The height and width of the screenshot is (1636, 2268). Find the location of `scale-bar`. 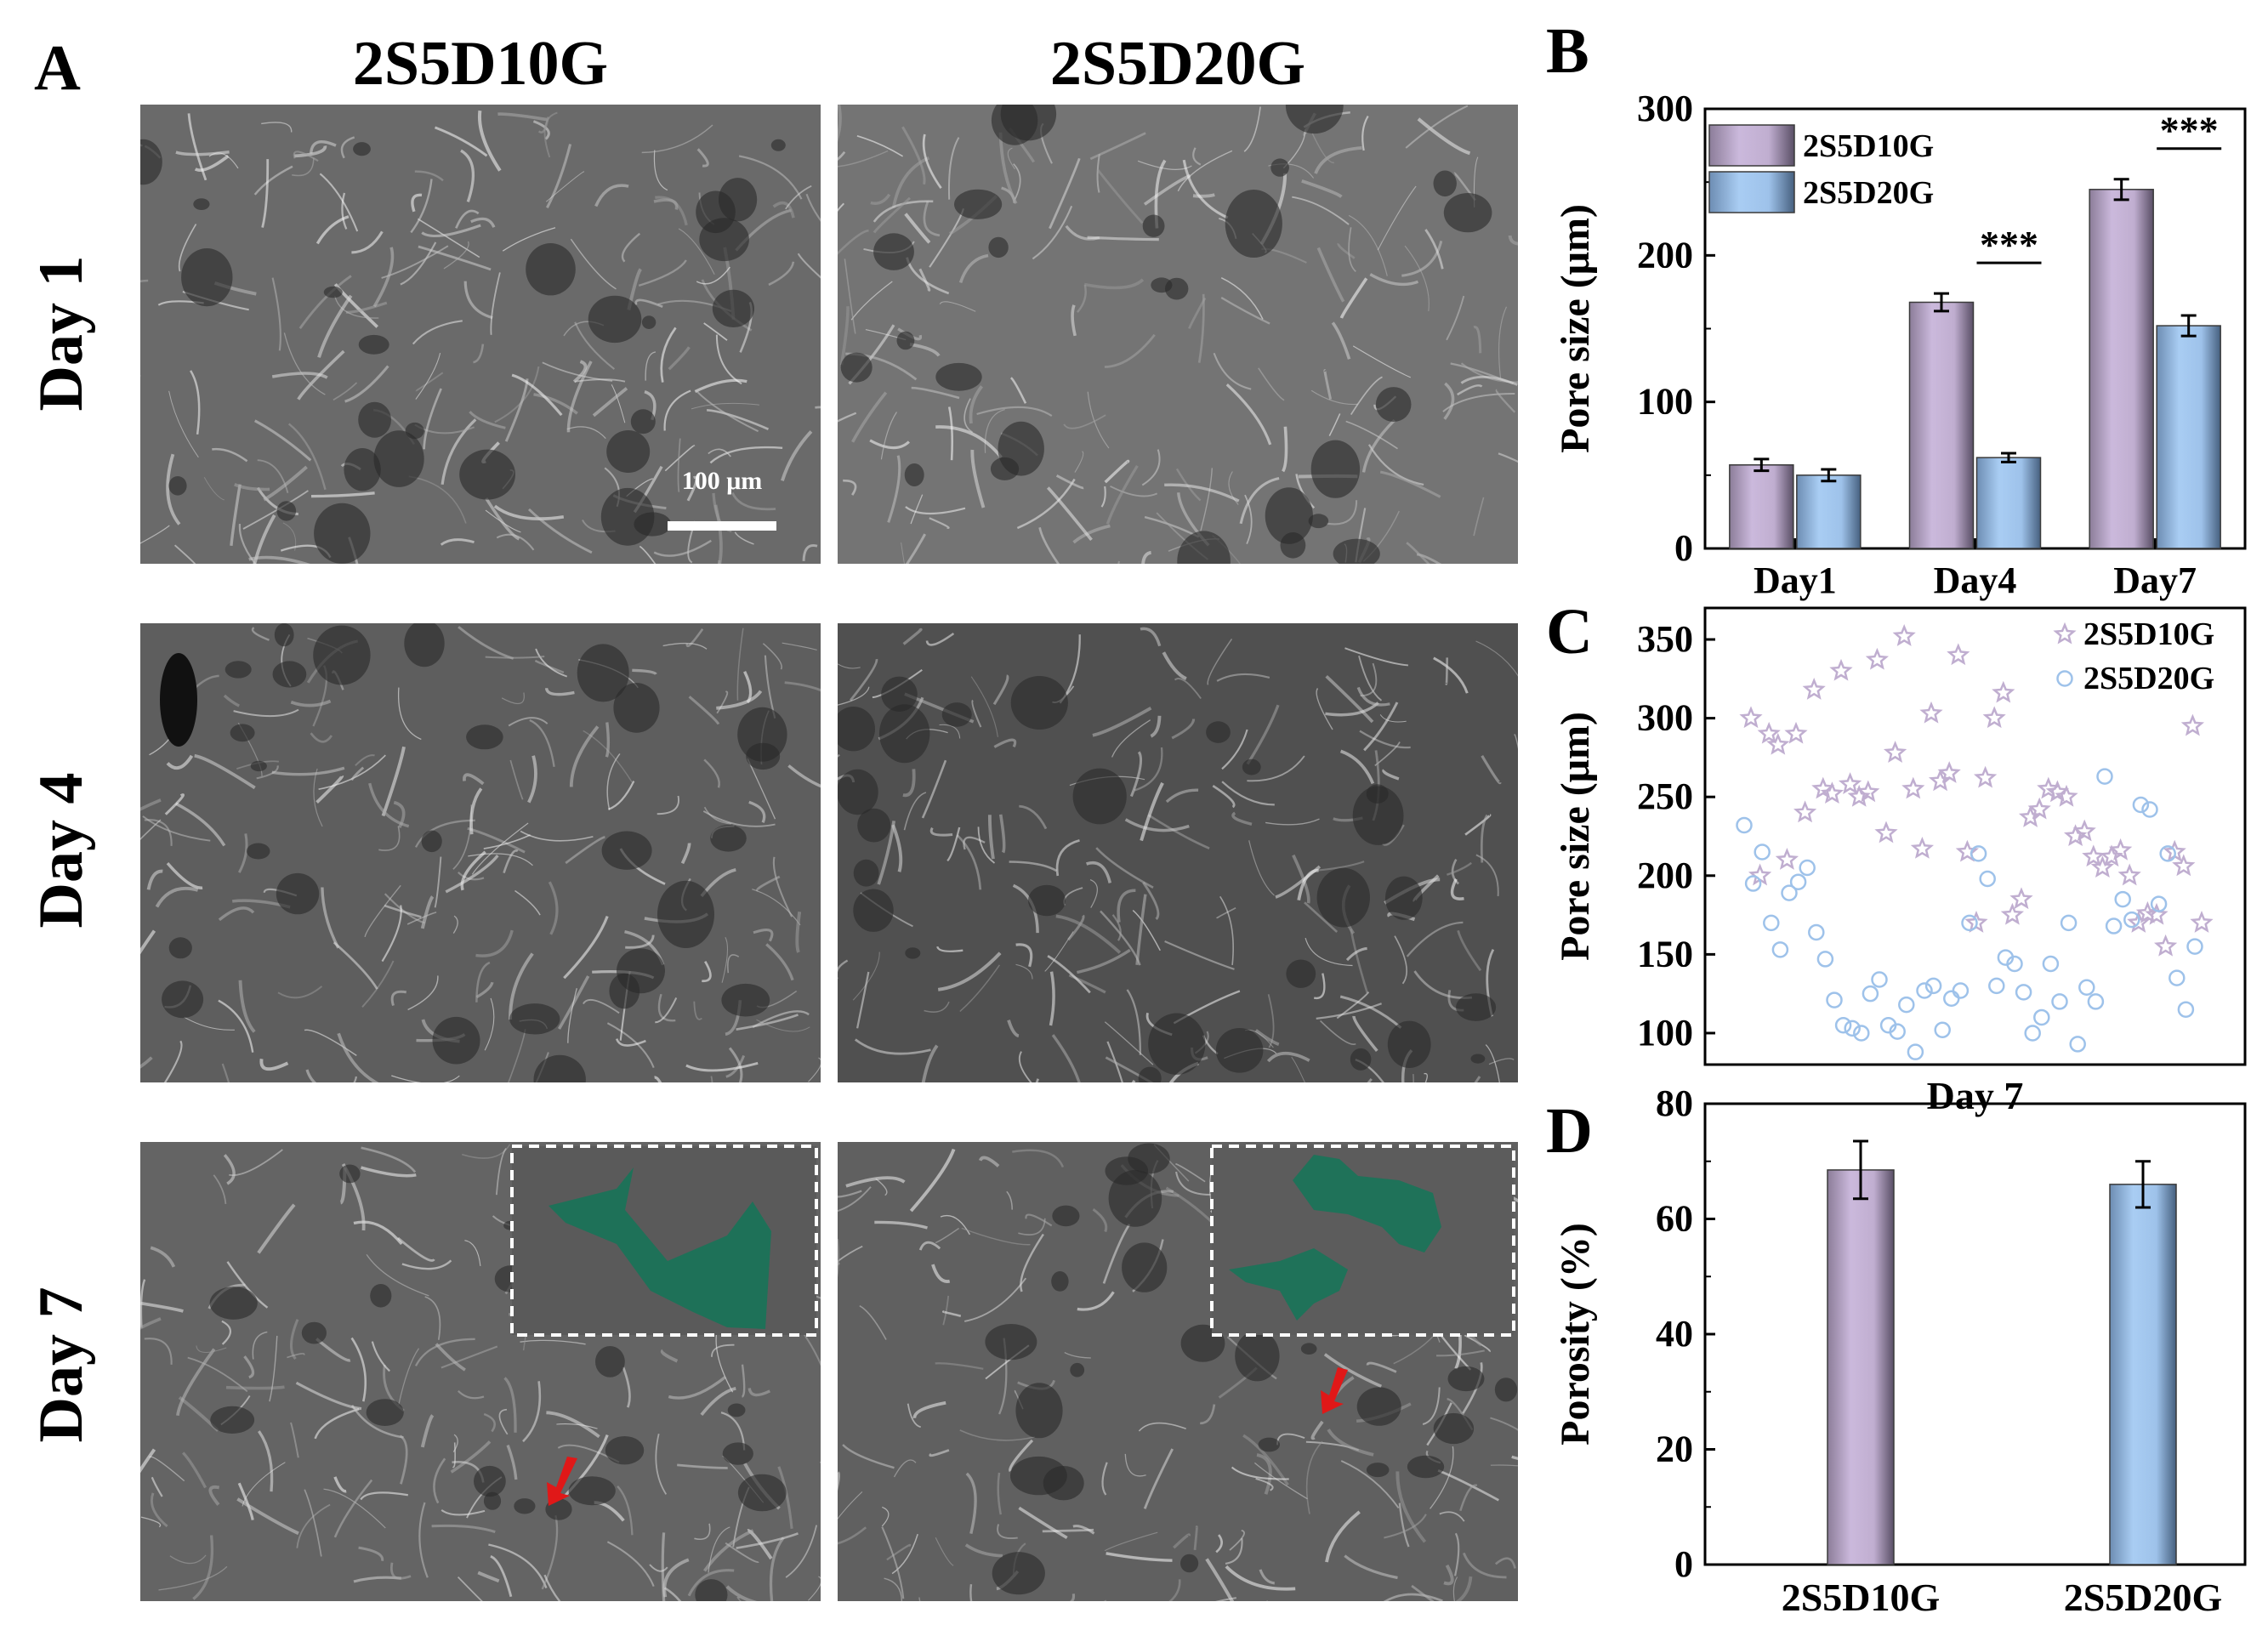

scale-bar is located at coordinates (722, 526).